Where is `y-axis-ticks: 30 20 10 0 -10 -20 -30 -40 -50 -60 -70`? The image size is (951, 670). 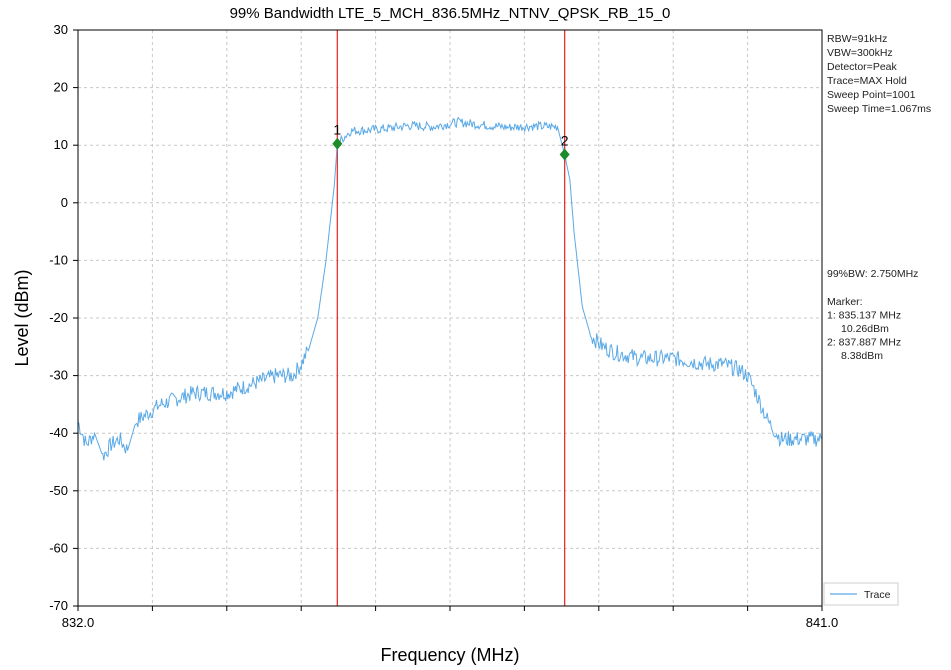 y-axis-ticks: 30 20 10 0 -10 -20 -30 -40 -50 -60 -70 is located at coordinates (63, 317).